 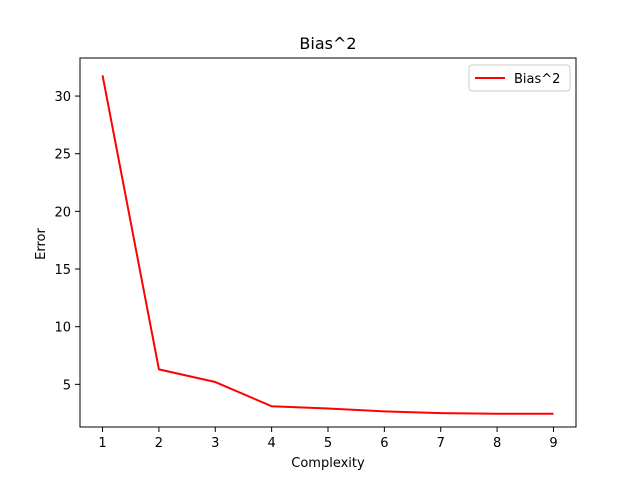 I want to click on legend-box, so click(x=519, y=78).